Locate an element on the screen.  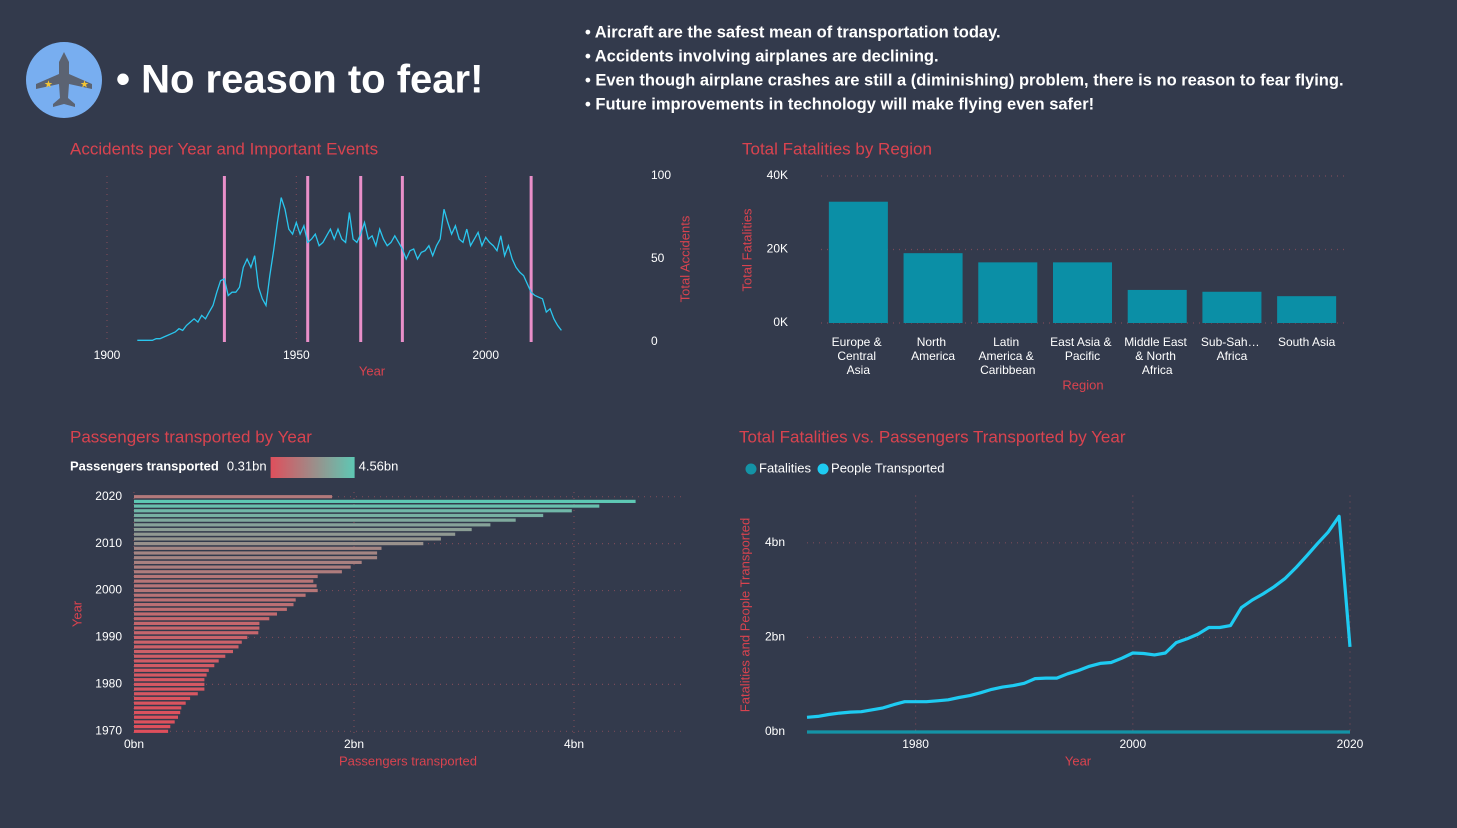
label-line: East Asia & is located at coordinates (1082, 342).